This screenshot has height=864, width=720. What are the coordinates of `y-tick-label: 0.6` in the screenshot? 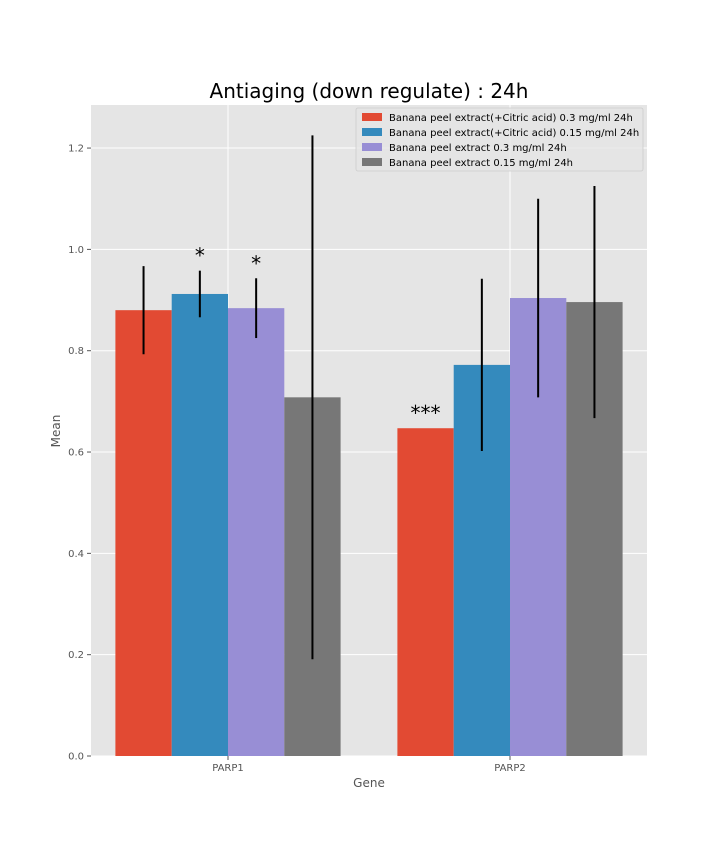 It's located at (76, 453).